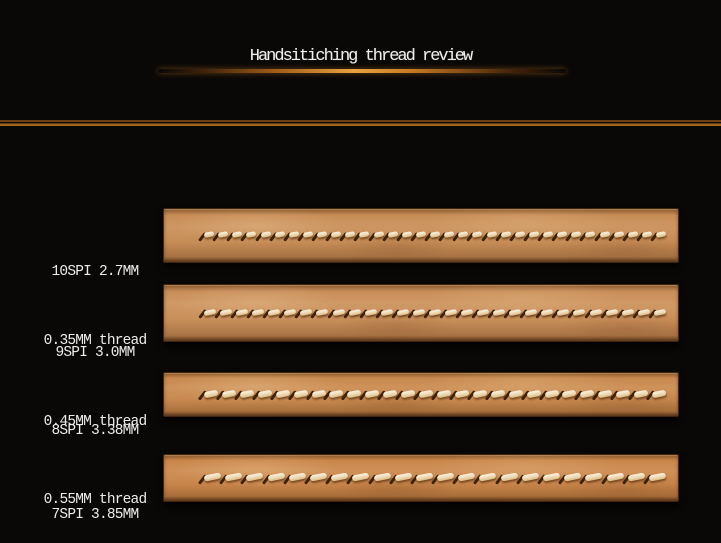 Image resolution: width=721 pixels, height=543 pixels. What do you see at coordinates (95, 272) in the screenshot?
I see `spec-text: 10SPI 2.7MM` at bounding box center [95, 272].